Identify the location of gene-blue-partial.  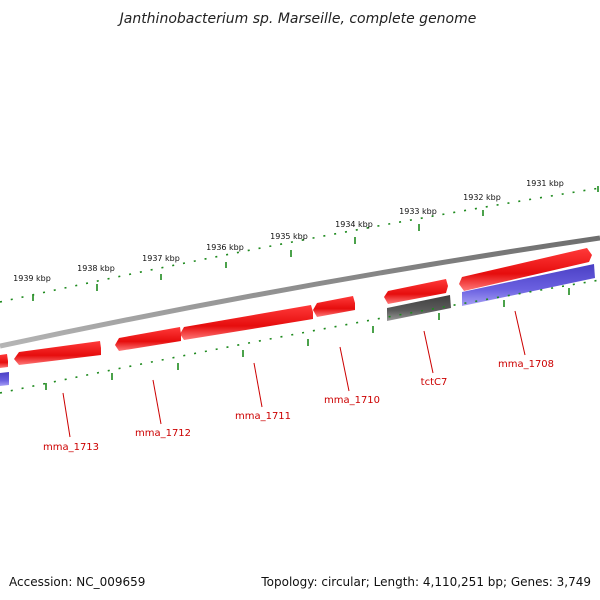
(4, 379).